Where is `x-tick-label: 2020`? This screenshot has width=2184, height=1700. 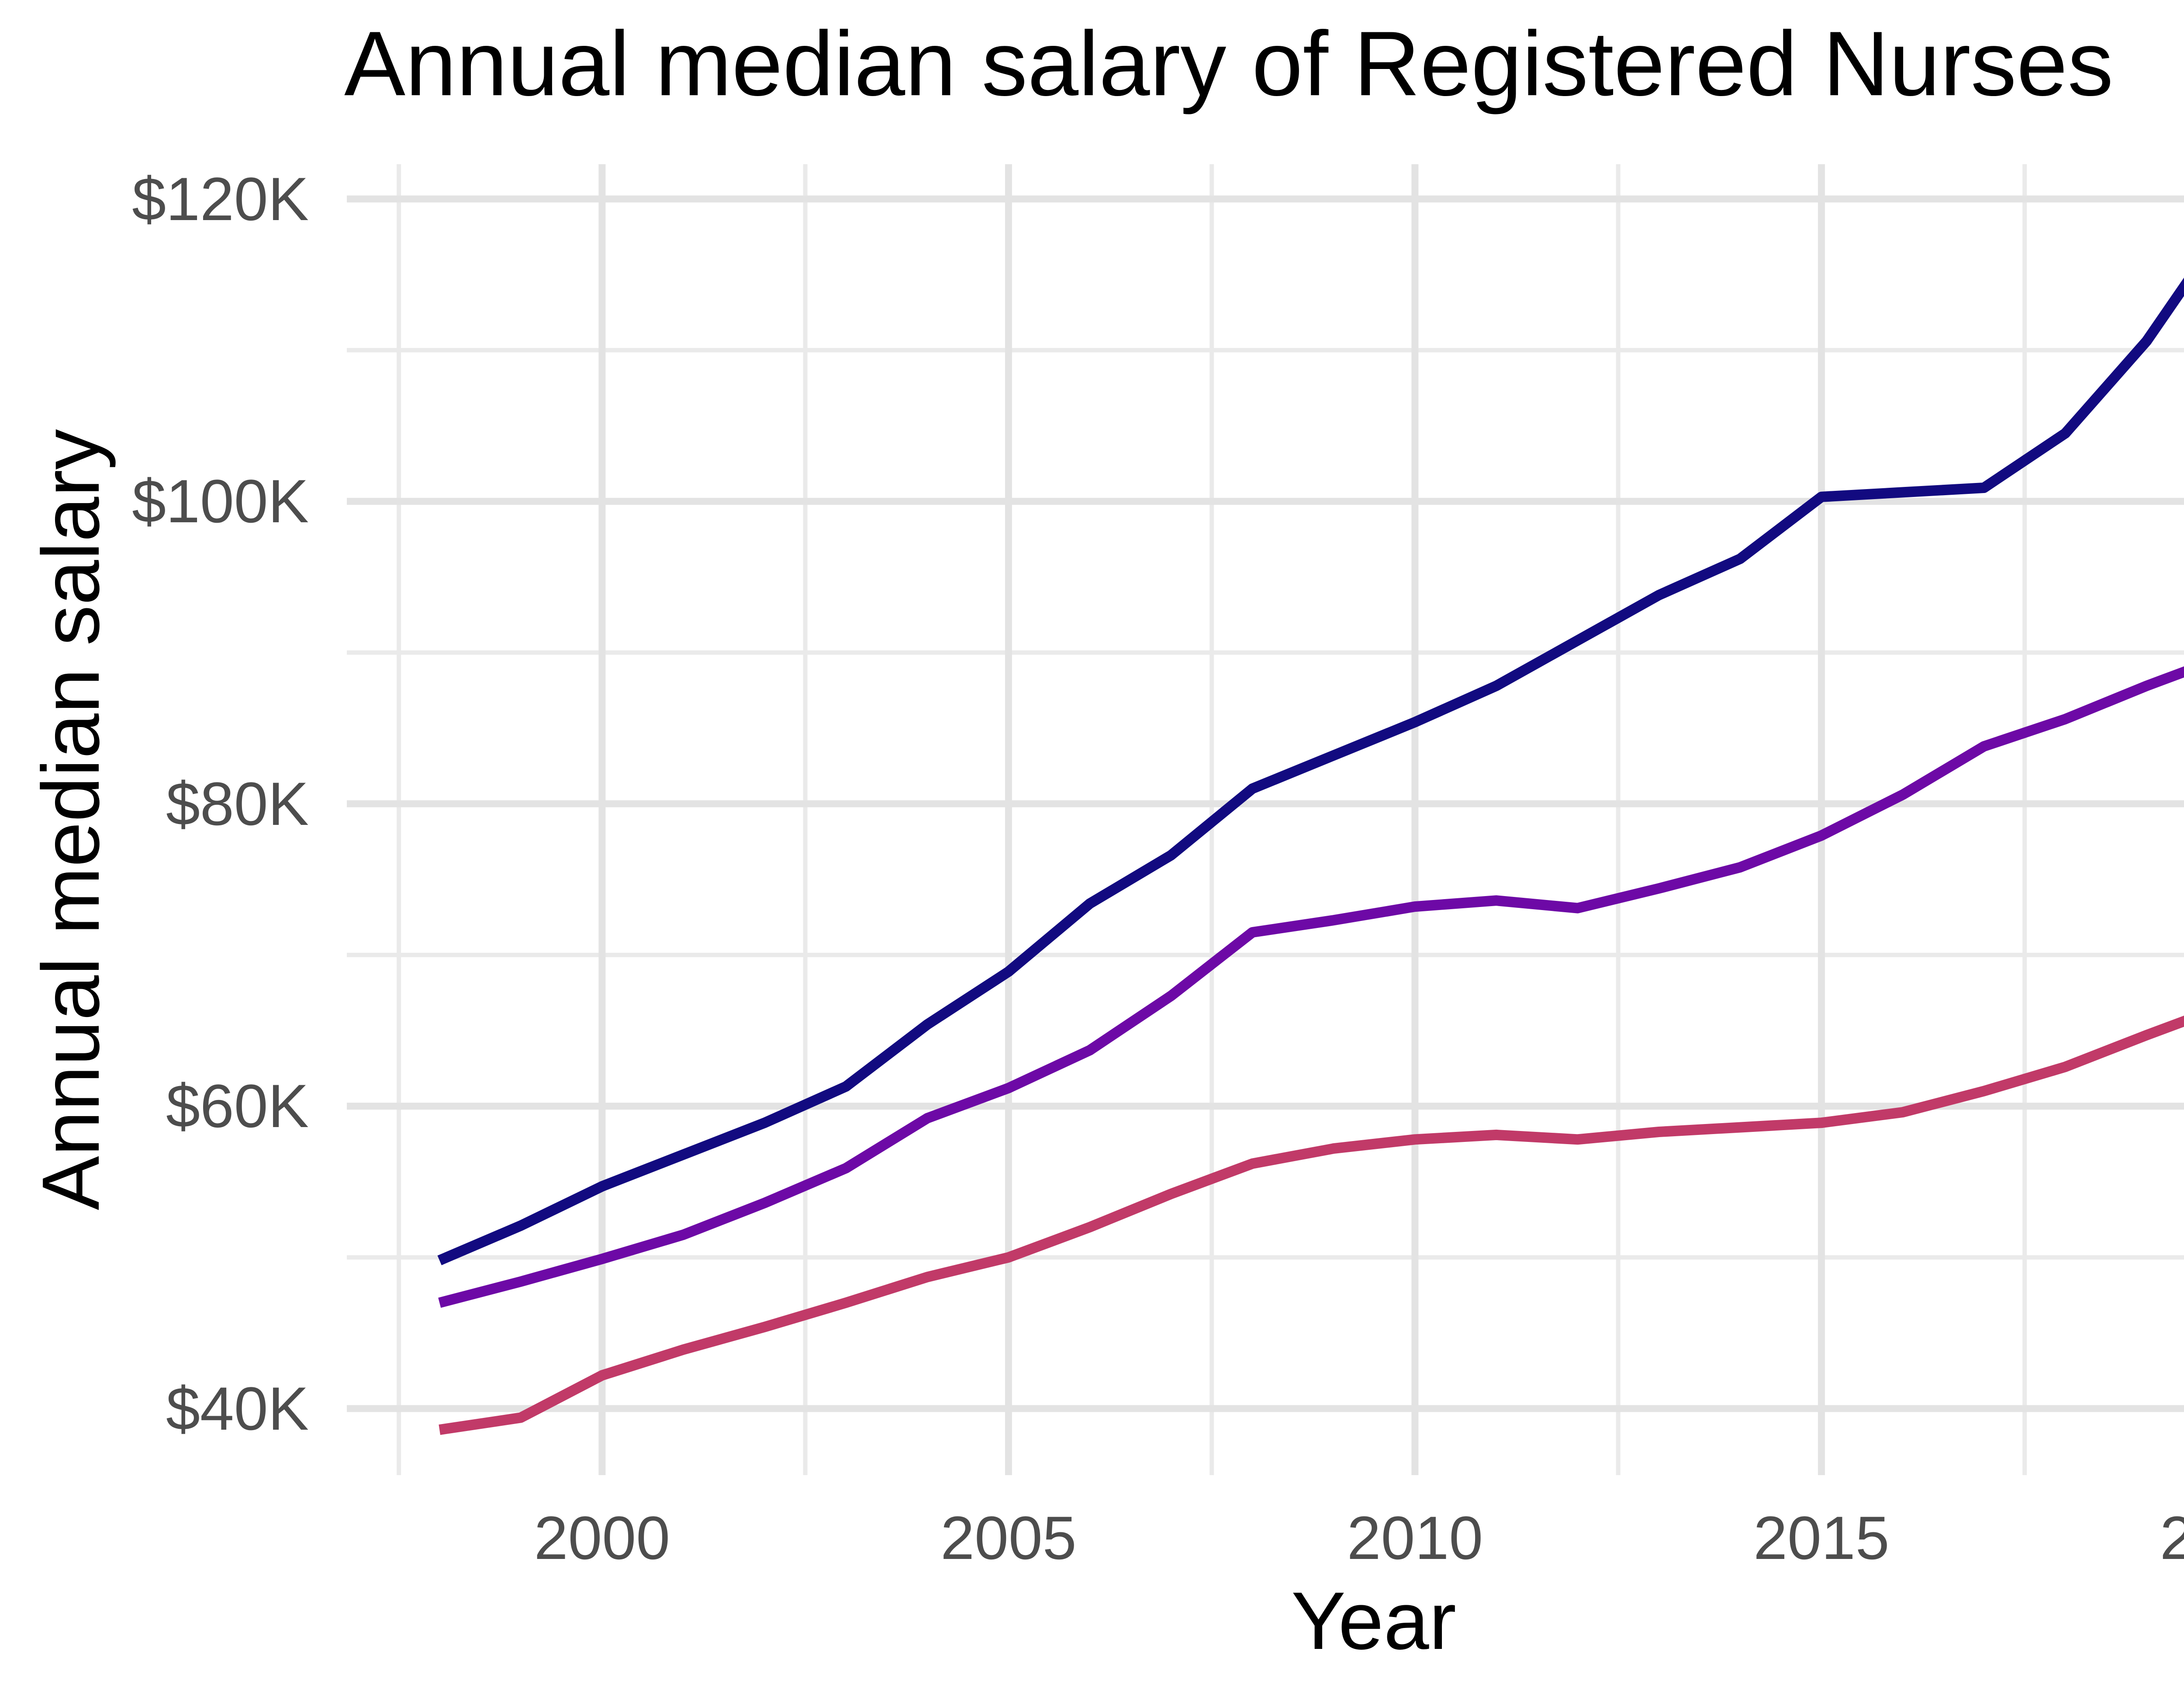
x-tick-label: 2020 is located at coordinates (2172, 1537).